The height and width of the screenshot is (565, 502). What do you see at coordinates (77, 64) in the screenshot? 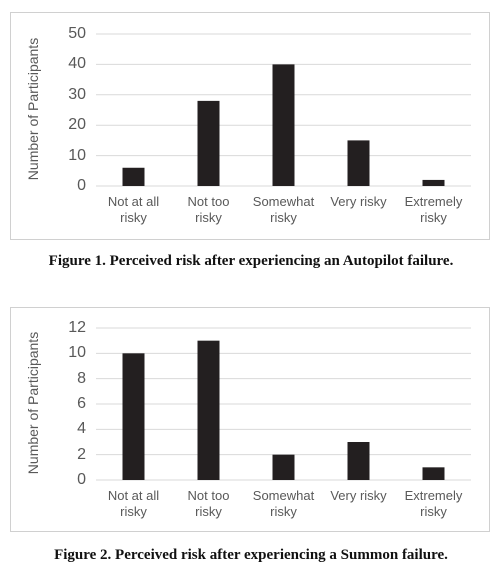
I see `y-tick-label: 40` at bounding box center [77, 64].